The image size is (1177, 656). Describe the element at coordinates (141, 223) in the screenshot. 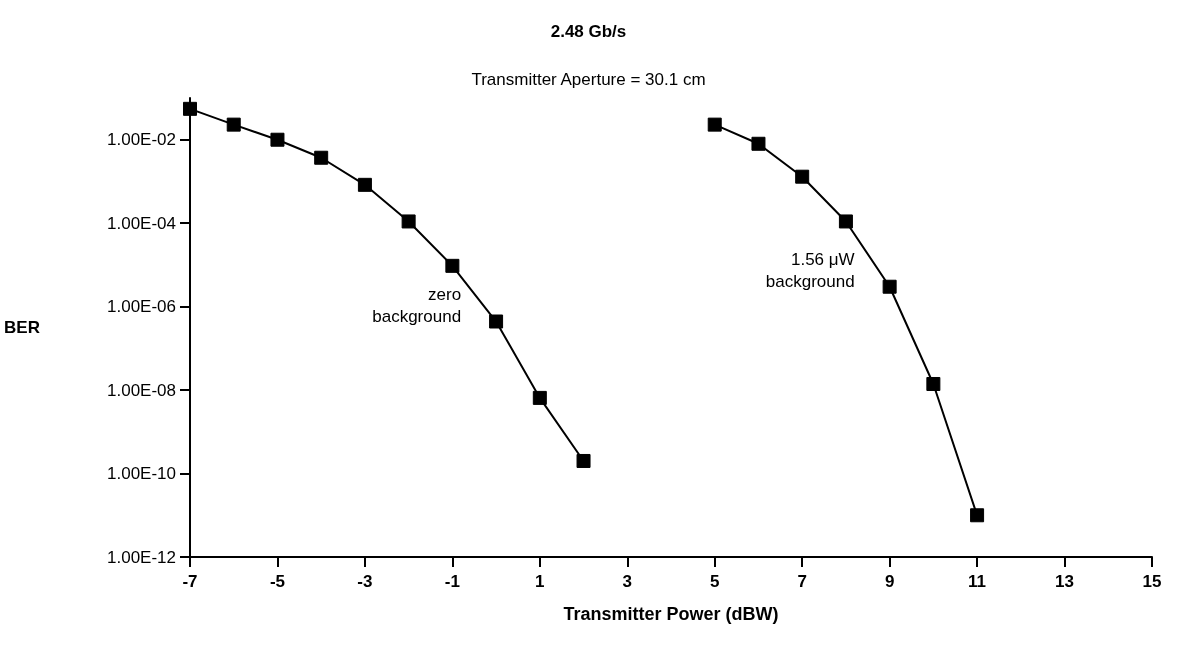

I see `y-tick-label: 1.00E-04` at that location.